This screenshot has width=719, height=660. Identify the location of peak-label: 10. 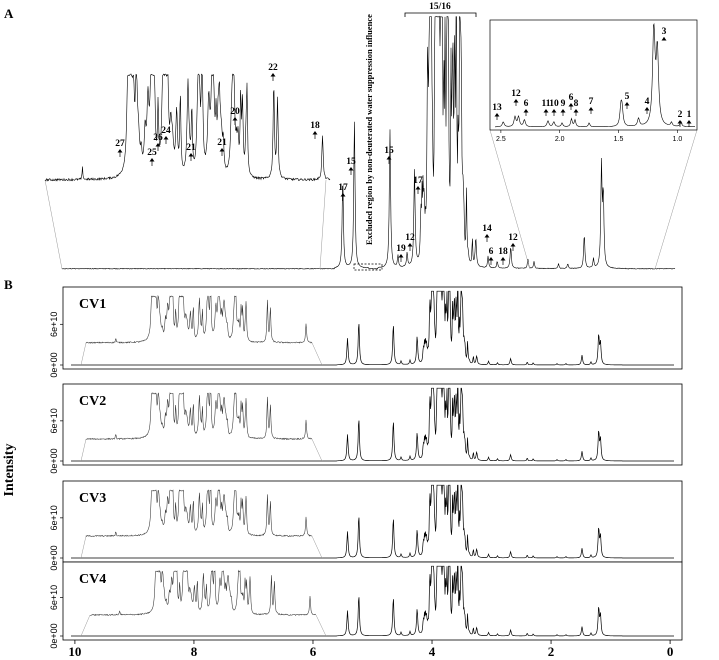
(554, 107).